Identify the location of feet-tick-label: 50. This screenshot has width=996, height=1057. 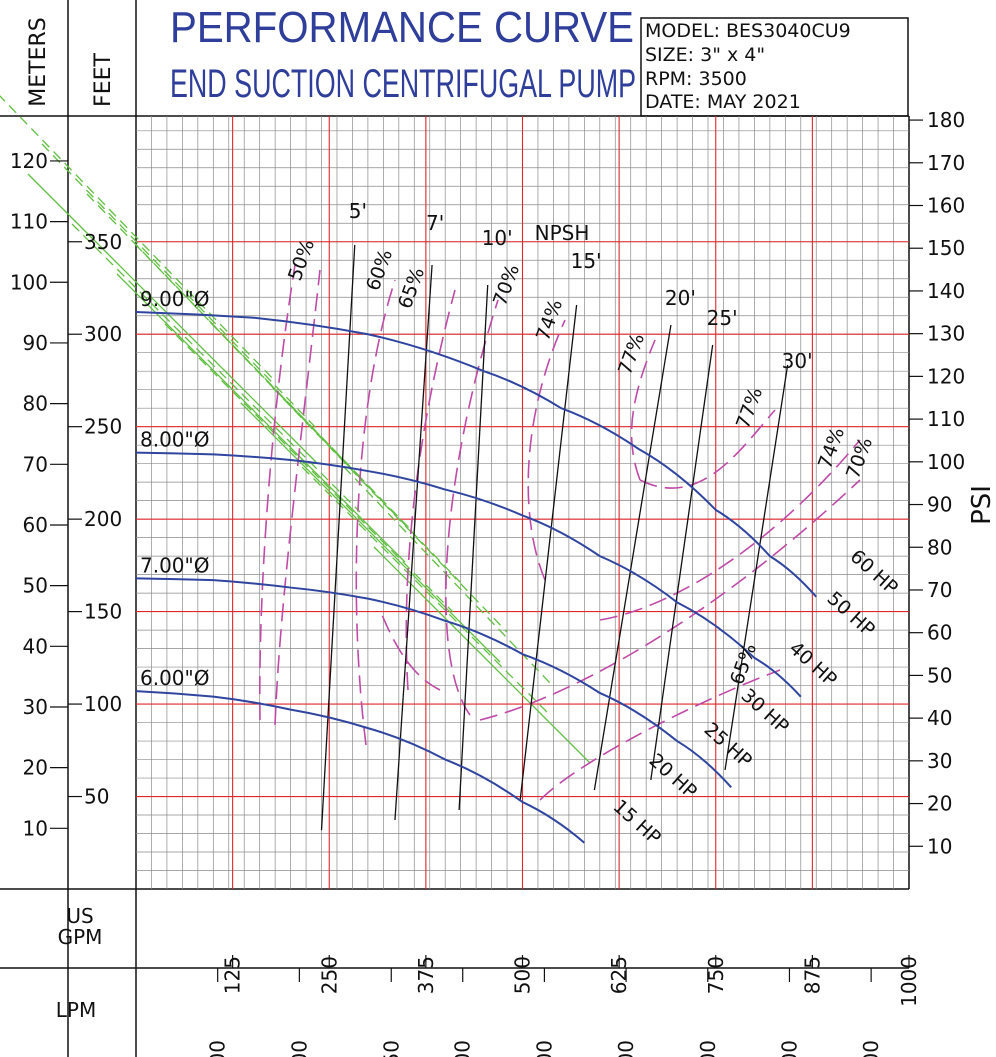
(96, 797).